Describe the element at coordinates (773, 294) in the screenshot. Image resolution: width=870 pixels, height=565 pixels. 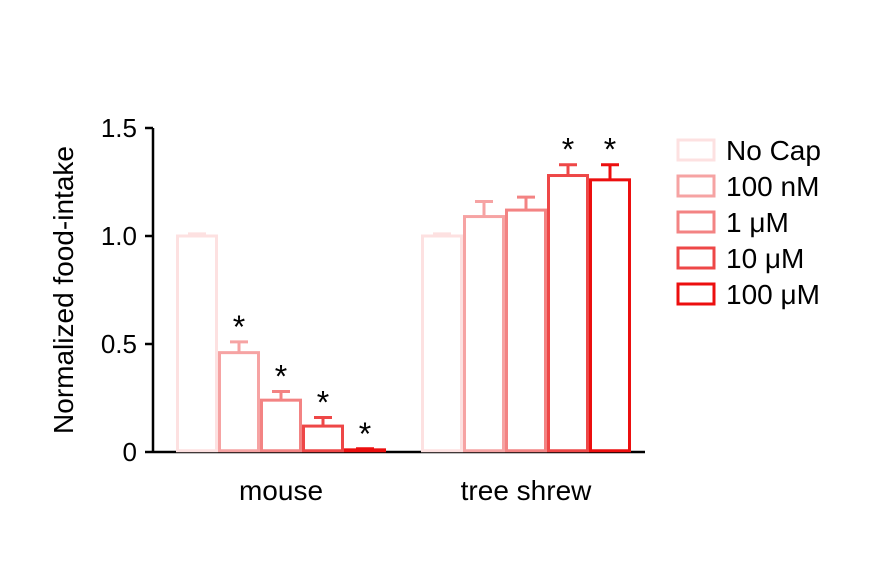
I see `legend-label: 100 μM` at that location.